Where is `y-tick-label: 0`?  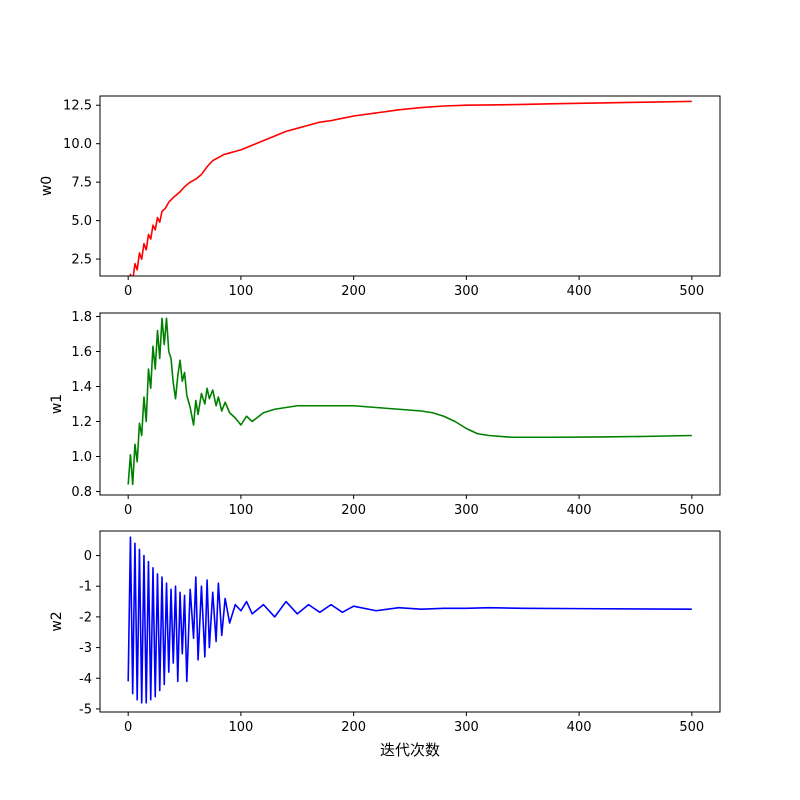 y-tick-label: 0 is located at coordinates (88, 556).